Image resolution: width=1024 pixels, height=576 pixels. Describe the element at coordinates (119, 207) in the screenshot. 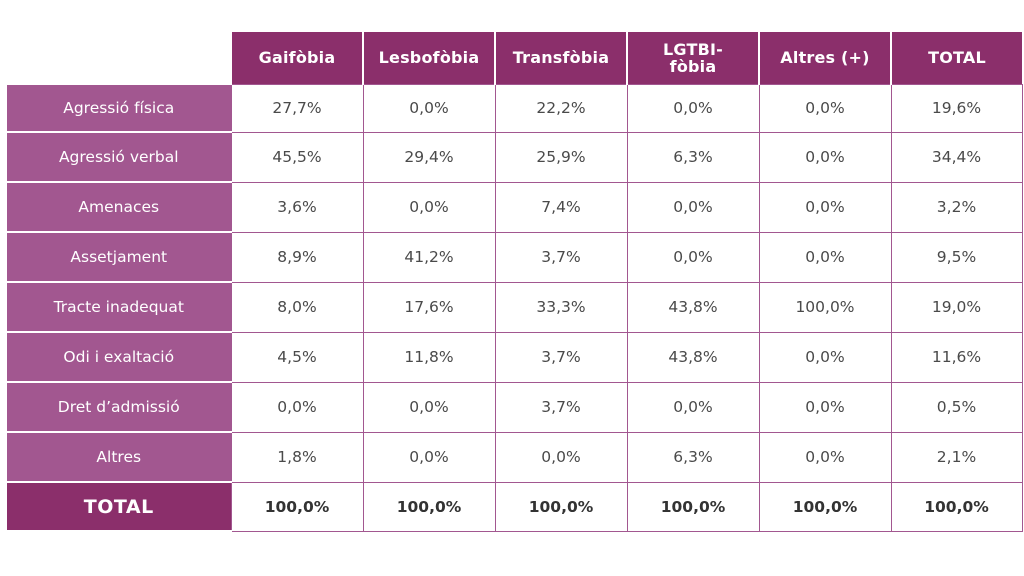

I see `row-label: Amenaces` at that location.